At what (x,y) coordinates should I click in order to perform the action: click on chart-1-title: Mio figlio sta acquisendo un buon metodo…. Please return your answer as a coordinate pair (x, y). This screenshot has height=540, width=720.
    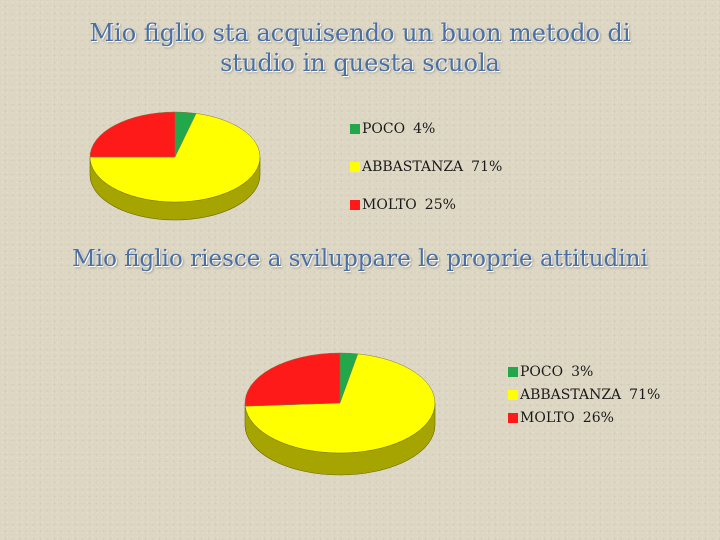
    Looking at the image, I should click on (360, 48).